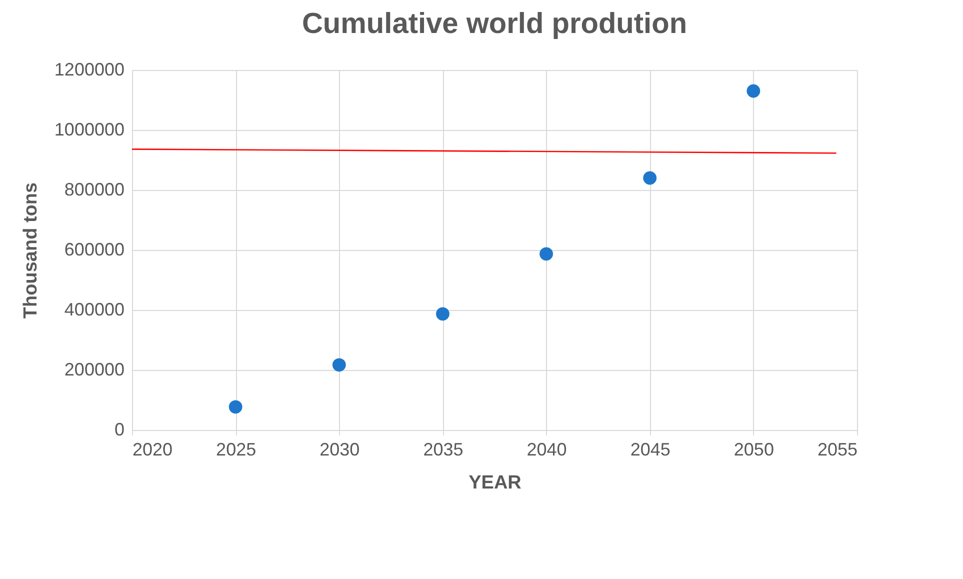  Describe the element at coordinates (94, 250) in the screenshot. I see `y-tick-label: 600000` at that location.